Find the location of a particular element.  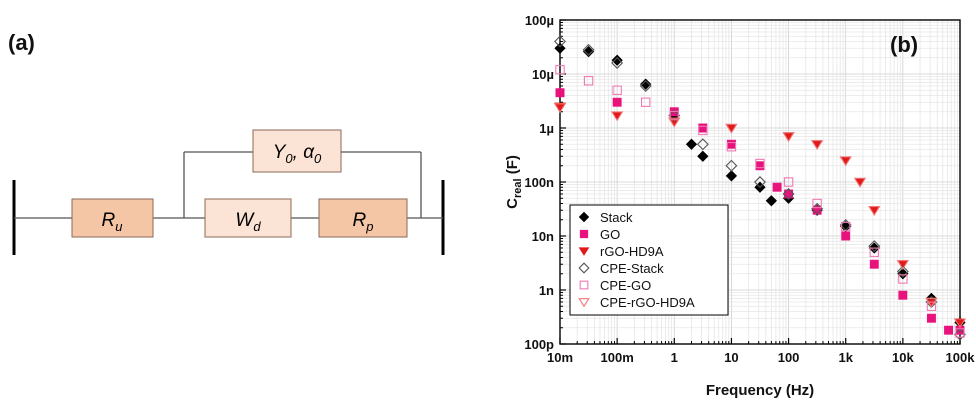

panel-b-label: (b) is located at coordinates (904, 44).